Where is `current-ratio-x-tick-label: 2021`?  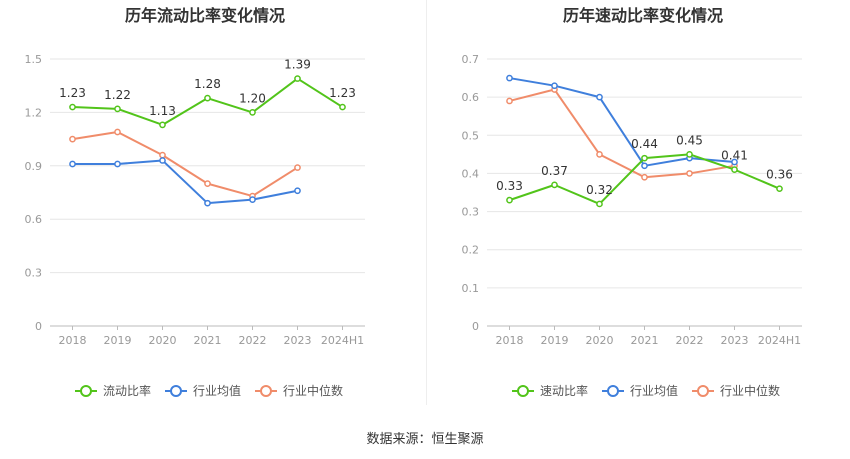 current-ratio-x-tick-label: 2021 is located at coordinates (208, 340).